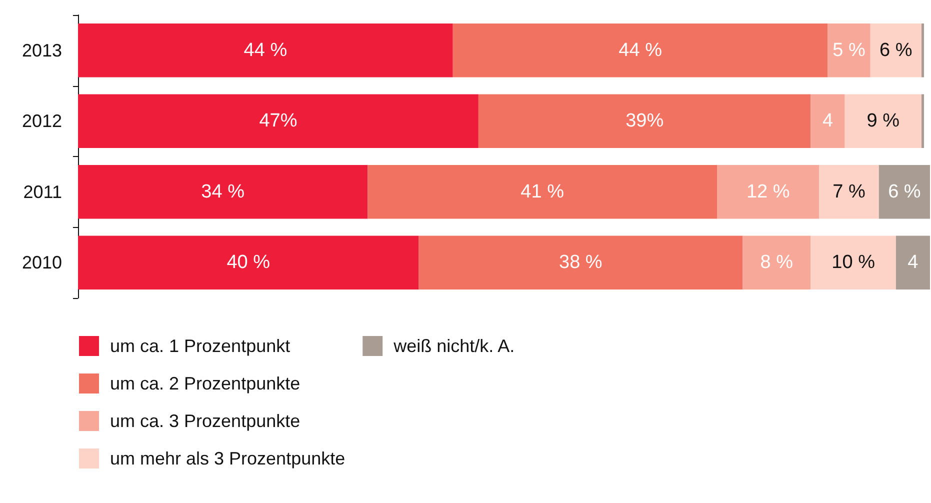 This screenshot has width=931, height=503. I want to click on y-tick-label: 2010, so click(42, 262).